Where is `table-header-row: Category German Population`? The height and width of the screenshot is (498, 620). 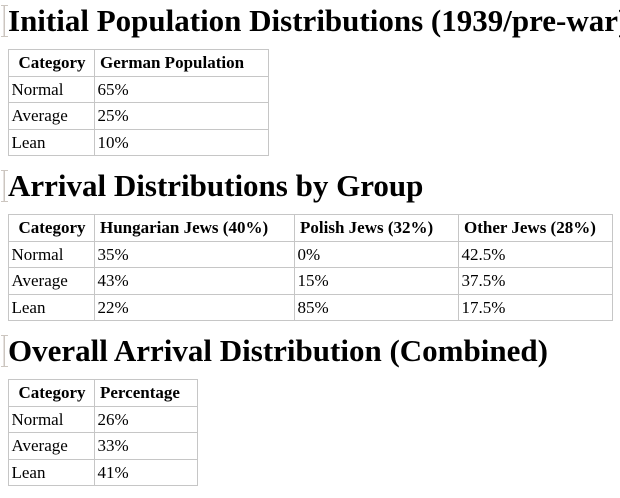 table-header-row: Category German Population is located at coordinates (138, 63).